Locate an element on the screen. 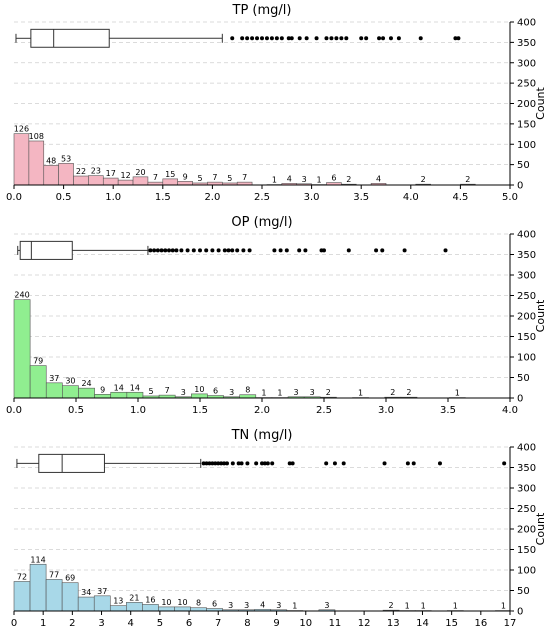  x-tick-label: 3 is located at coordinates (101, 623).